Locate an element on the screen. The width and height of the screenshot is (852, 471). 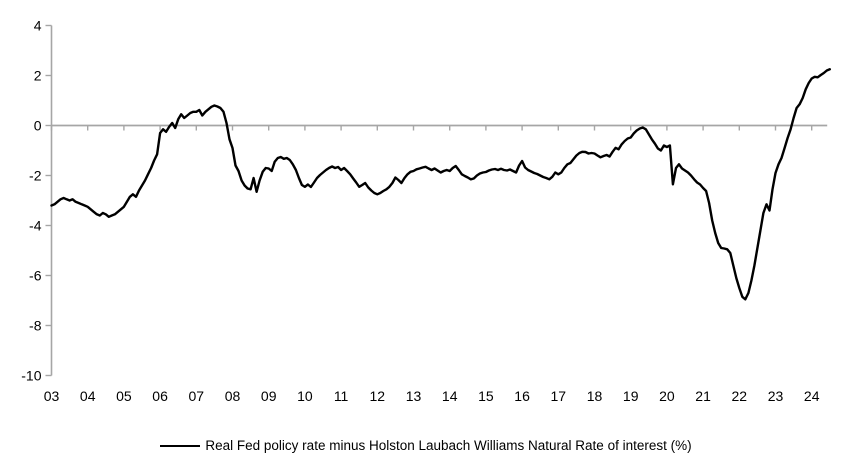
legend-line-marker is located at coordinates (180, 445).